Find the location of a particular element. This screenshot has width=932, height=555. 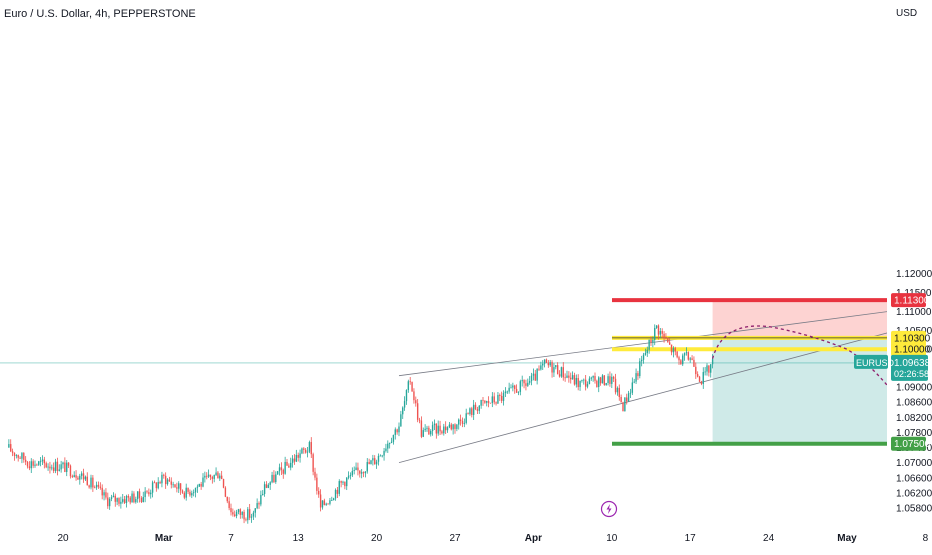

level-b-tag-bg is located at coordinates (908, 349).